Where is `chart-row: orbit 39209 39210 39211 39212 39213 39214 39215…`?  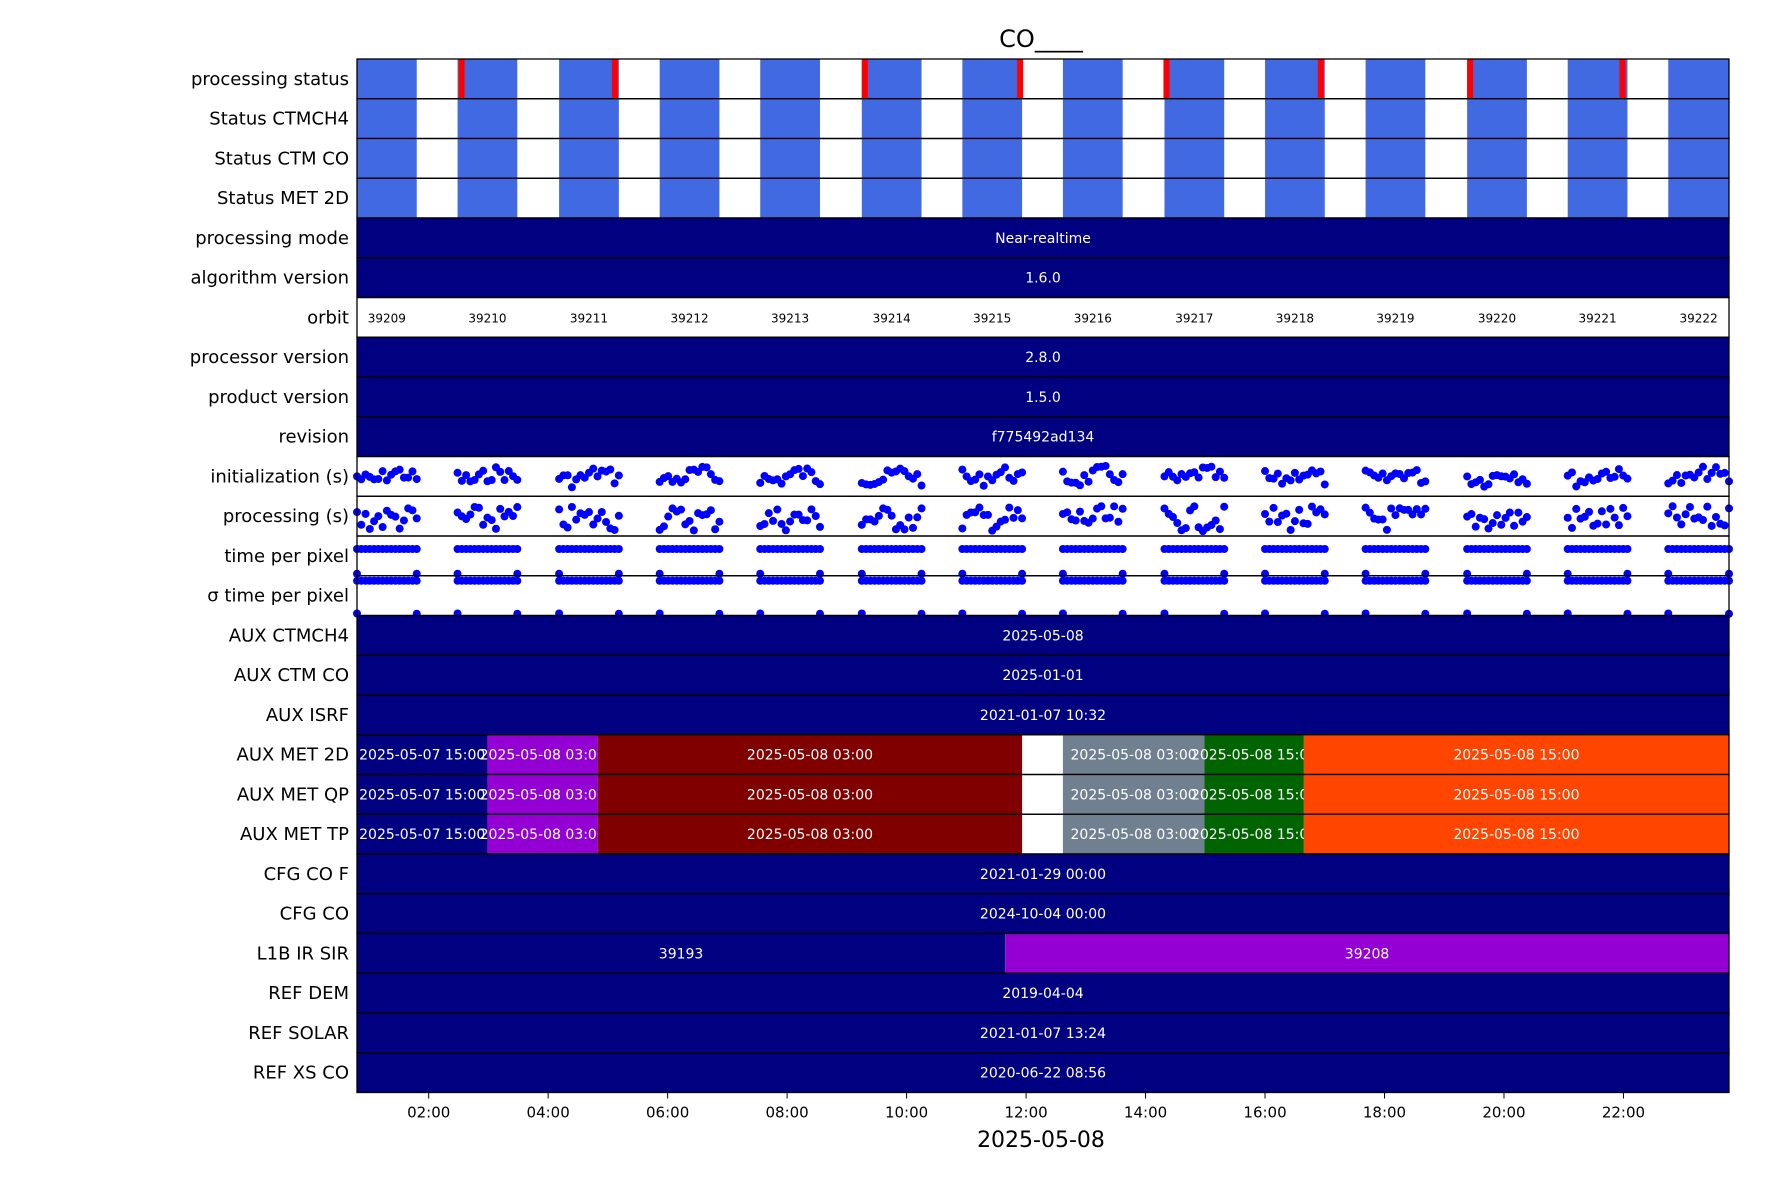 chart-row: orbit 39209 39210 39211 39212 39213 39214 39215… is located at coordinates (1018, 317).